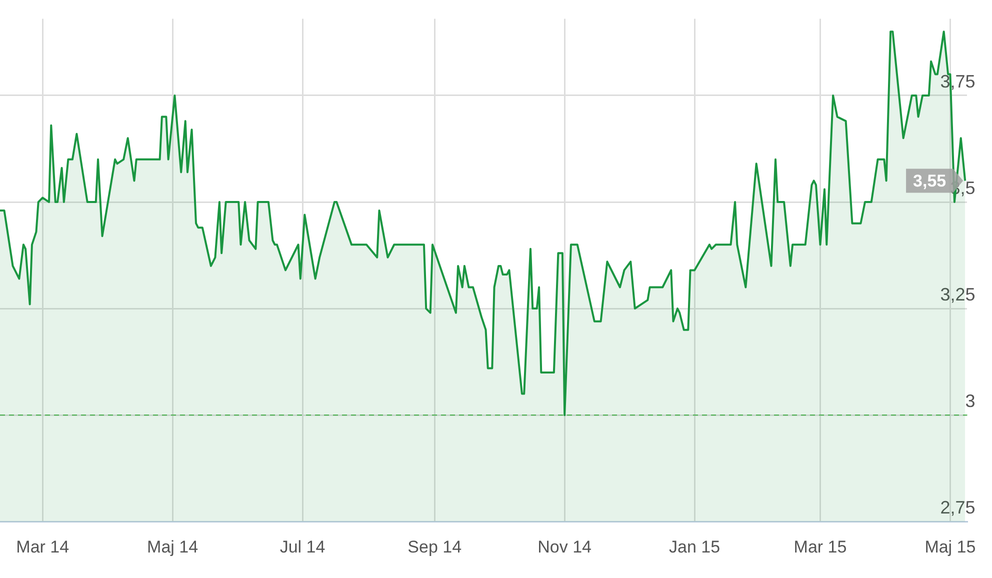 Image resolution: width=992 pixels, height=578 pixels. Describe the element at coordinates (565, 546) in the screenshot. I see `x-tick-label: Nov 14` at that location.